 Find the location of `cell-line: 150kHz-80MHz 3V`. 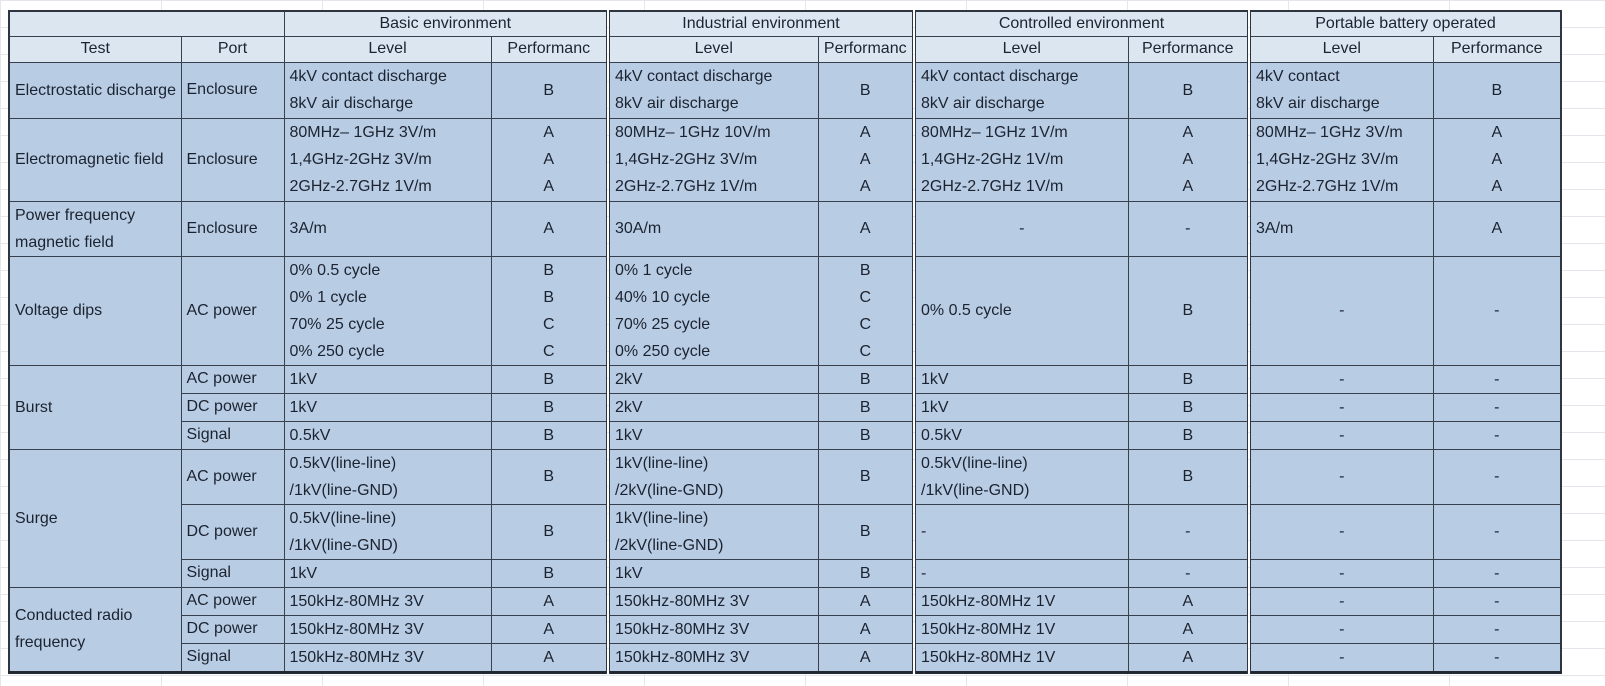

cell-line: 150kHz-80MHz 3V is located at coordinates (356, 629).